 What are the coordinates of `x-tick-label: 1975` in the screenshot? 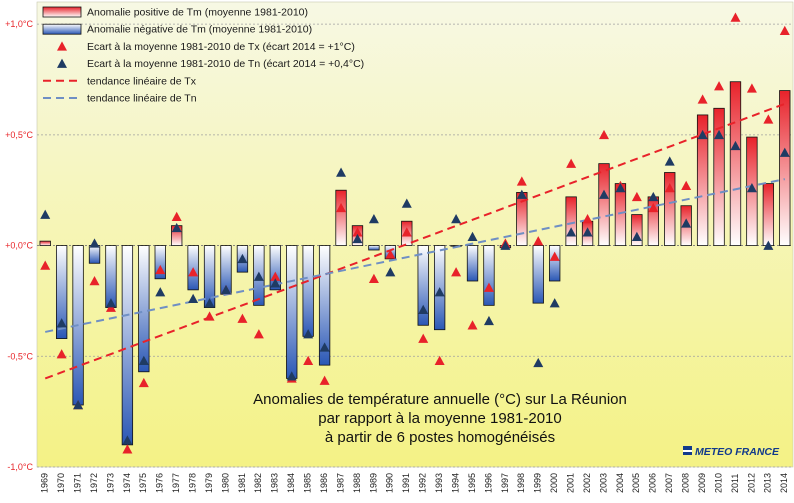 It's located at (143, 483).